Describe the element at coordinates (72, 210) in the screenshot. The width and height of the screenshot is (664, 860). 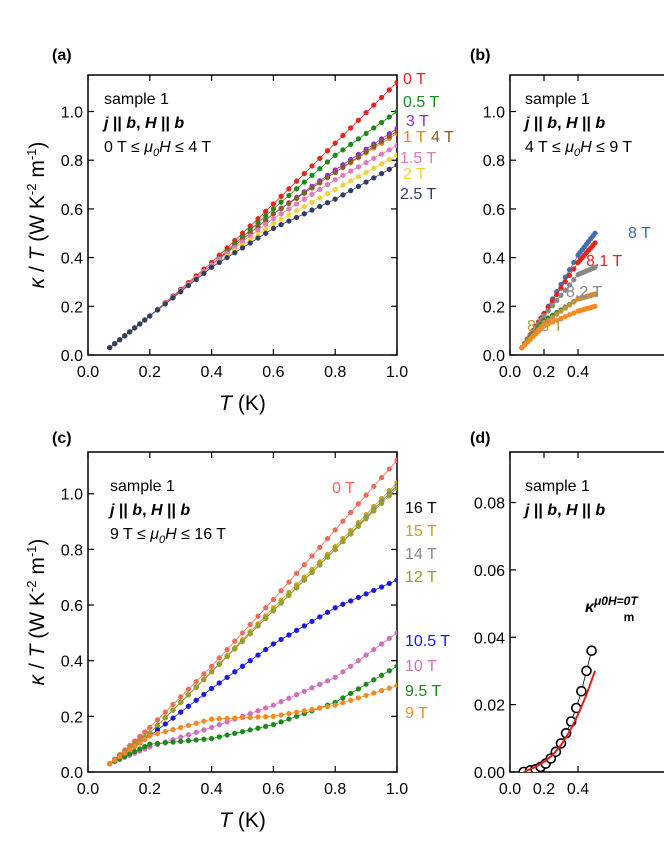
I see `y-tick-label: 0.6` at that location.